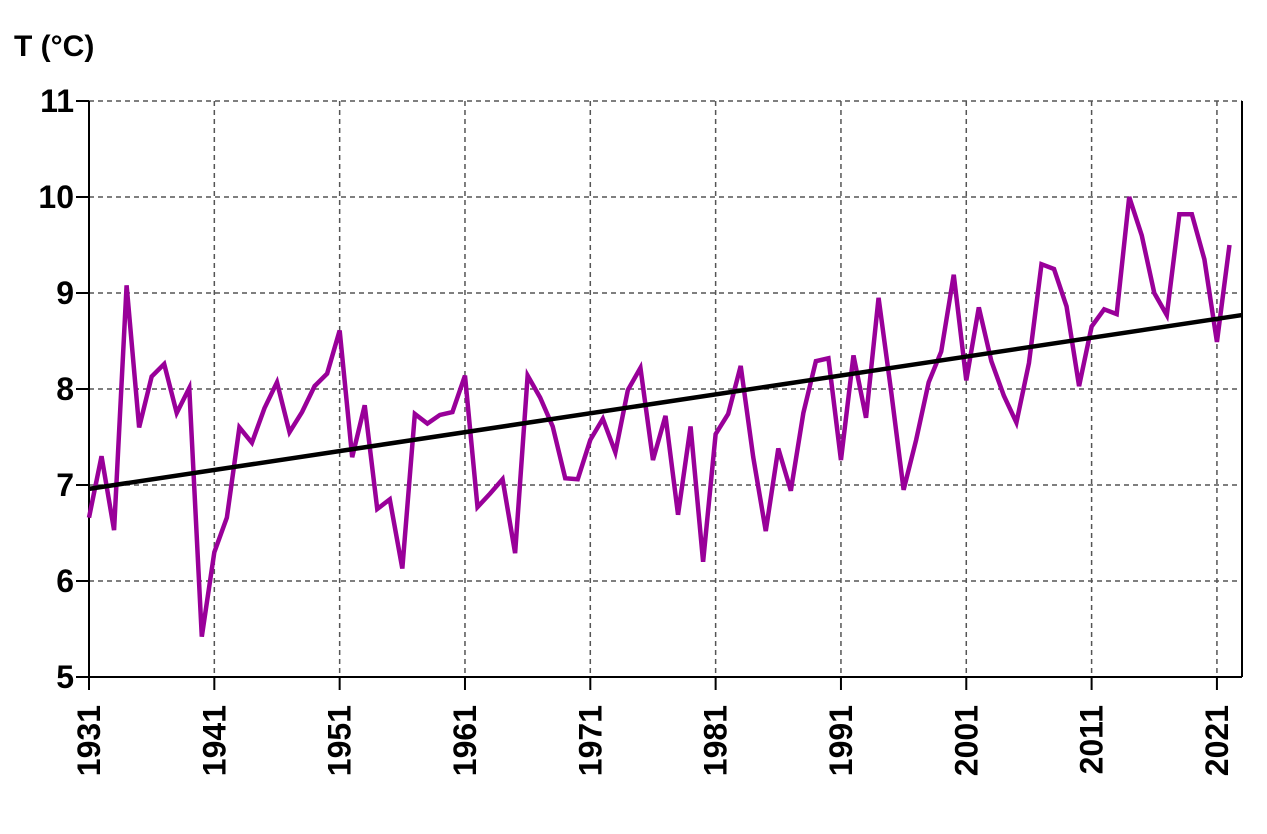 This screenshot has height=834, width=1267. What do you see at coordinates (340, 740) in the screenshot?
I see `x-tick-label: 1951` at bounding box center [340, 740].